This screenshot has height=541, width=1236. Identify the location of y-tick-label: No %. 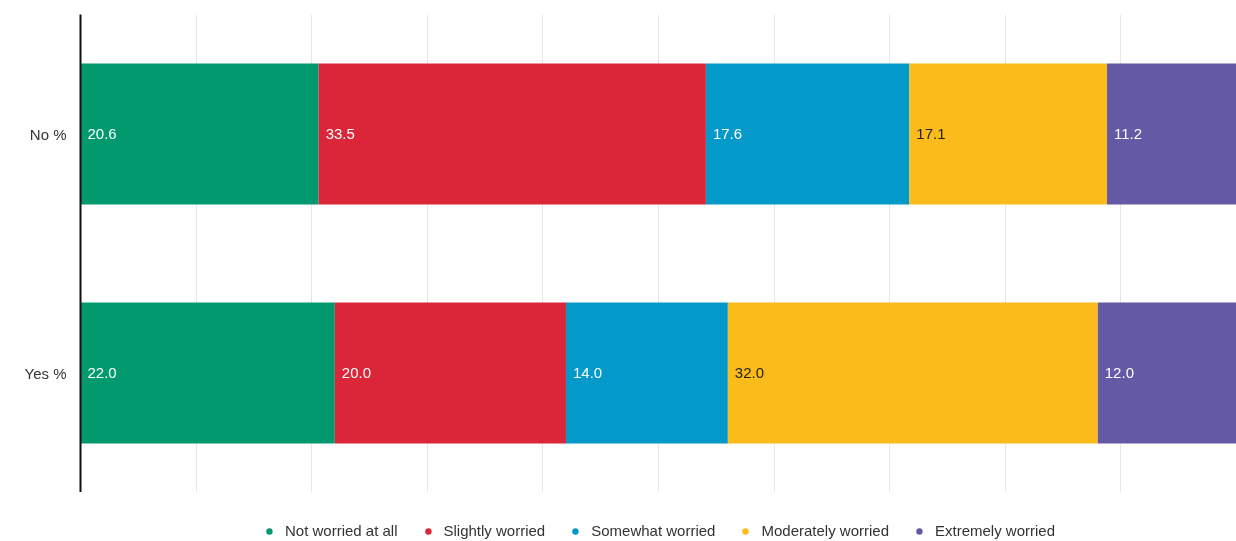
(48, 134).